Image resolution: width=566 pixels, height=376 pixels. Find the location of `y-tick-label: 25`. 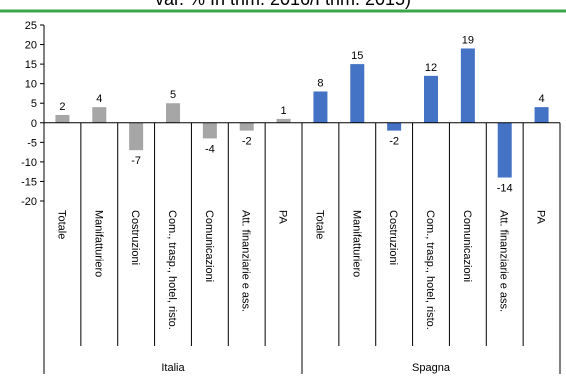

y-tick-label: 25 is located at coordinates (31, 26).